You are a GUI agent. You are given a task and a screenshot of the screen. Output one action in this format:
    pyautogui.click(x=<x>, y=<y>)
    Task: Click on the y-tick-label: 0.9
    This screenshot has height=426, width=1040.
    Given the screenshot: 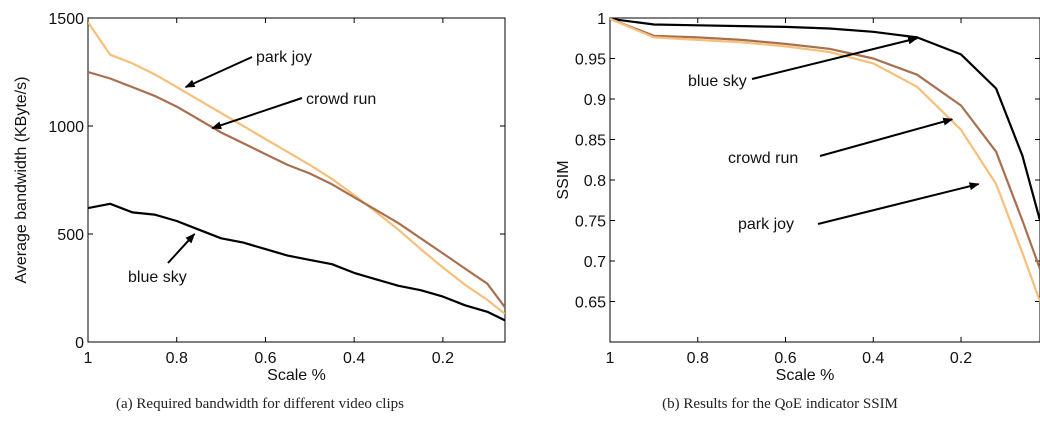 What is the action you would take?
    pyautogui.click(x=595, y=100)
    